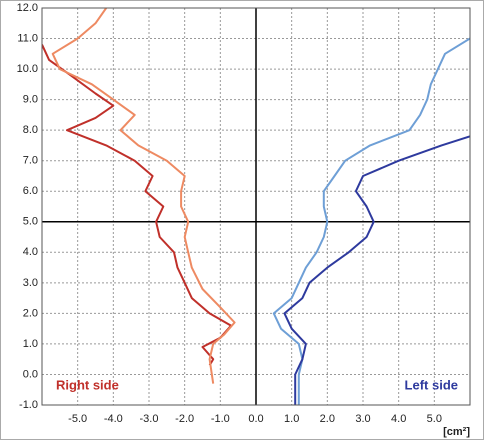 The width and height of the screenshot is (484, 440). What do you see at coordinates (30, 191) in the screenshot?
I see `y-tick-label: 6.0` at bounding box center [30, 191].